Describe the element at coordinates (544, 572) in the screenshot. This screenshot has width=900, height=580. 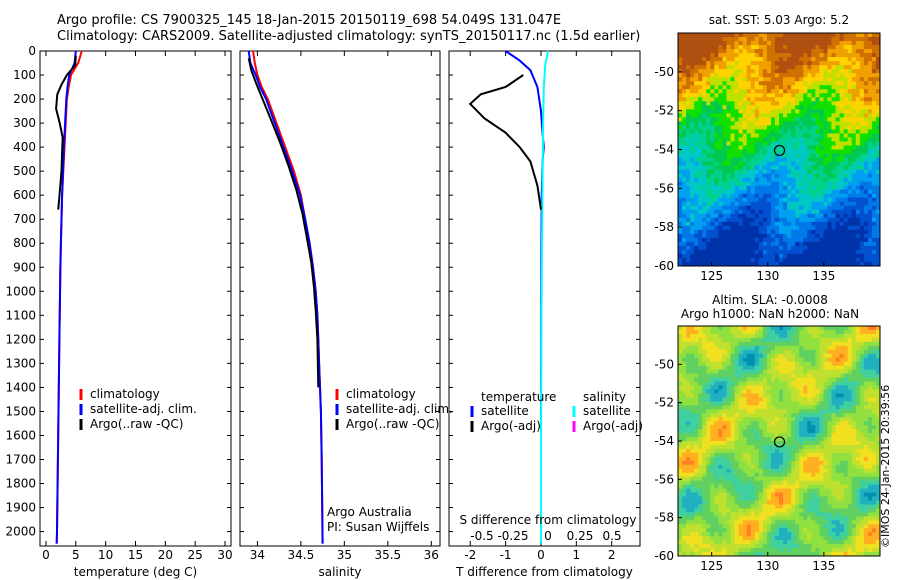
I see `x-axis-label-difference-panel: T difference from climatology` at that location.